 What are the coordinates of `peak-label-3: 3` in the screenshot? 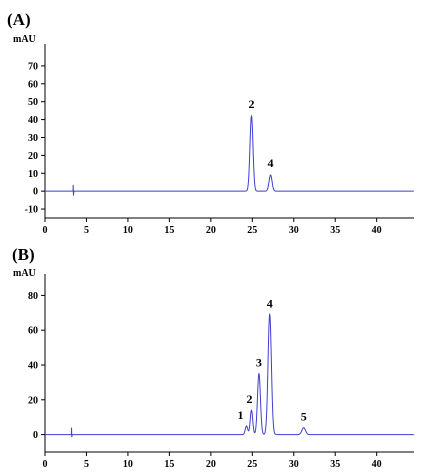 It's located at (259, 363).